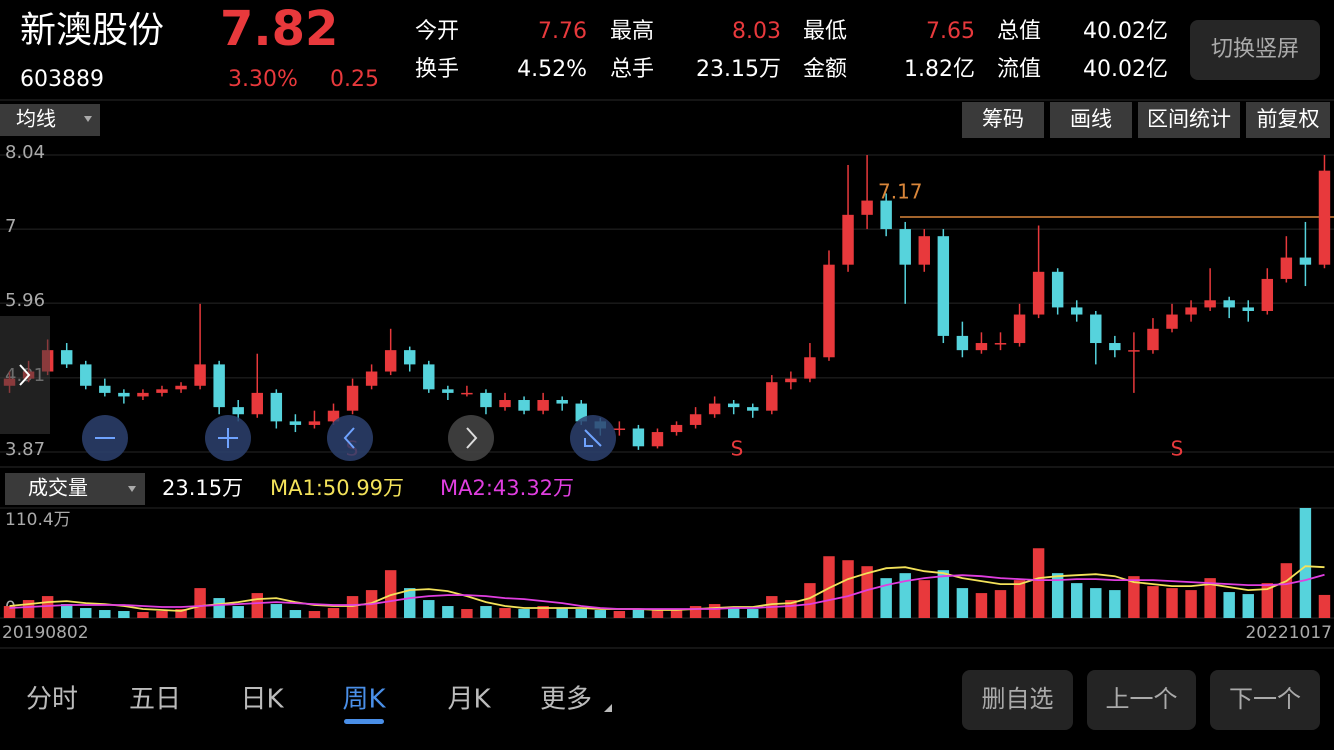 Image resolution: width=1334 pixels, height=750 pixels. Describe the element at coordinates (1288, 633) in the screenshot. I see `x-end-label: 20221017` at that location.